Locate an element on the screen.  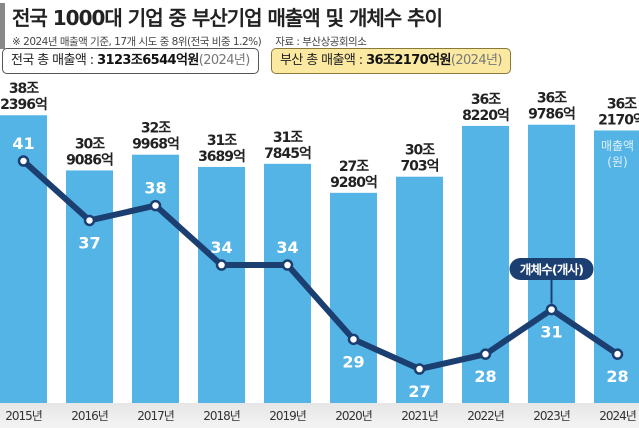
x-tick-label: 2019년 is located at coordinates (287, 416).